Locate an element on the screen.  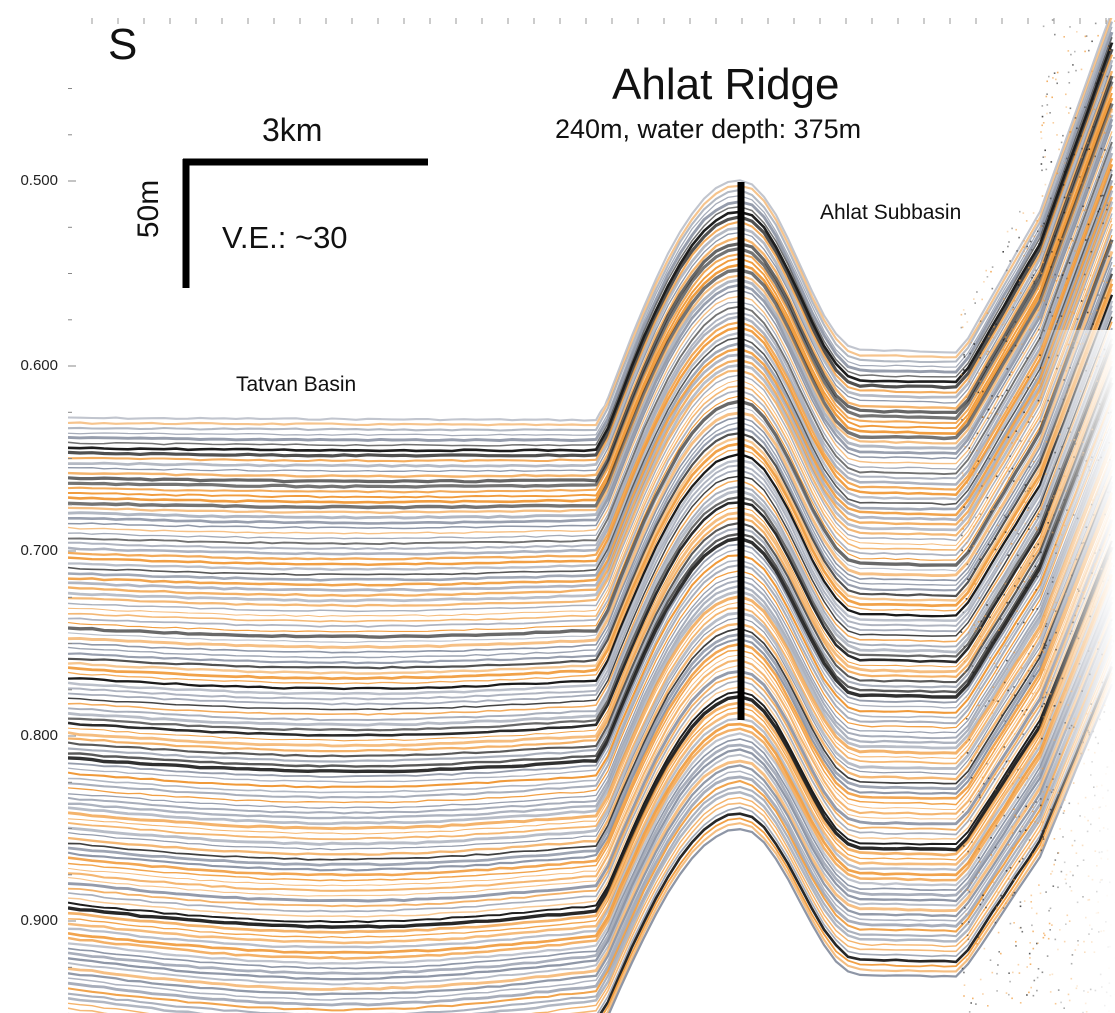
reflector-line is located at coordinates (861, 848).